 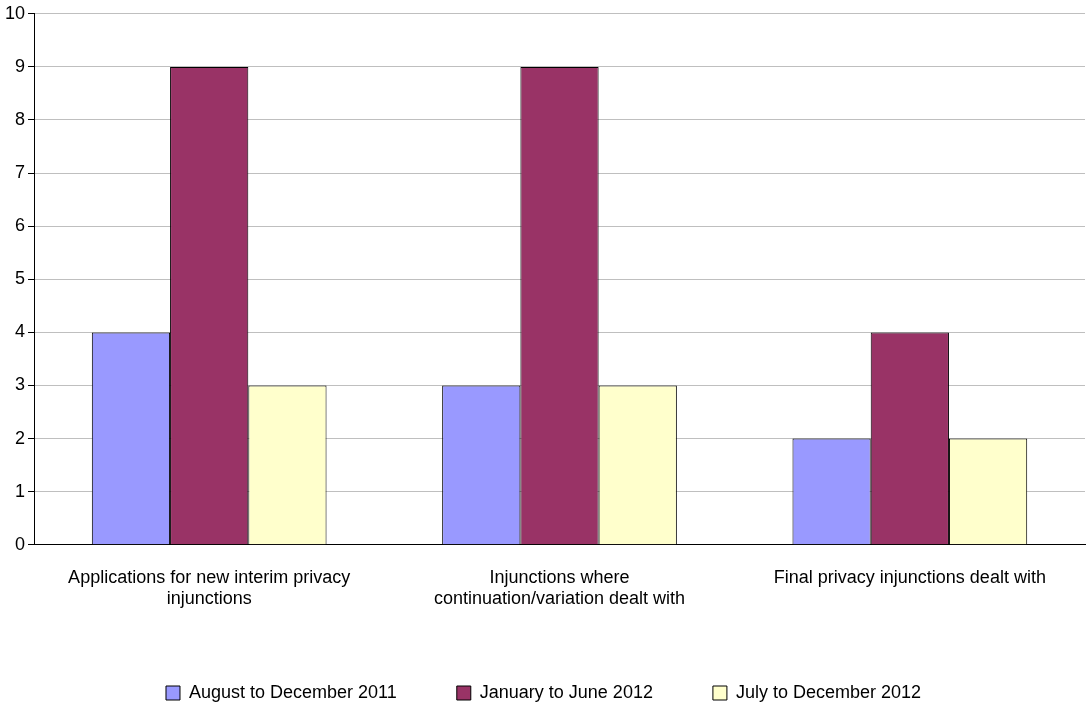 What do you see at coordinates (20, 437) in the screenshot?
I see `y-tick-label: 2` at bounding box center [20, 437].